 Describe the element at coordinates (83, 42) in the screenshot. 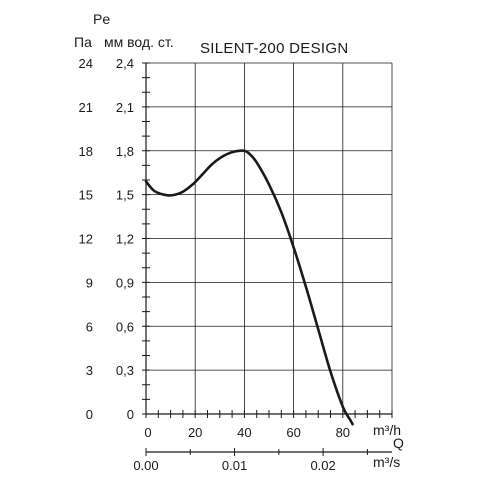

I see `y-left-axis-unit: Па` at that location.